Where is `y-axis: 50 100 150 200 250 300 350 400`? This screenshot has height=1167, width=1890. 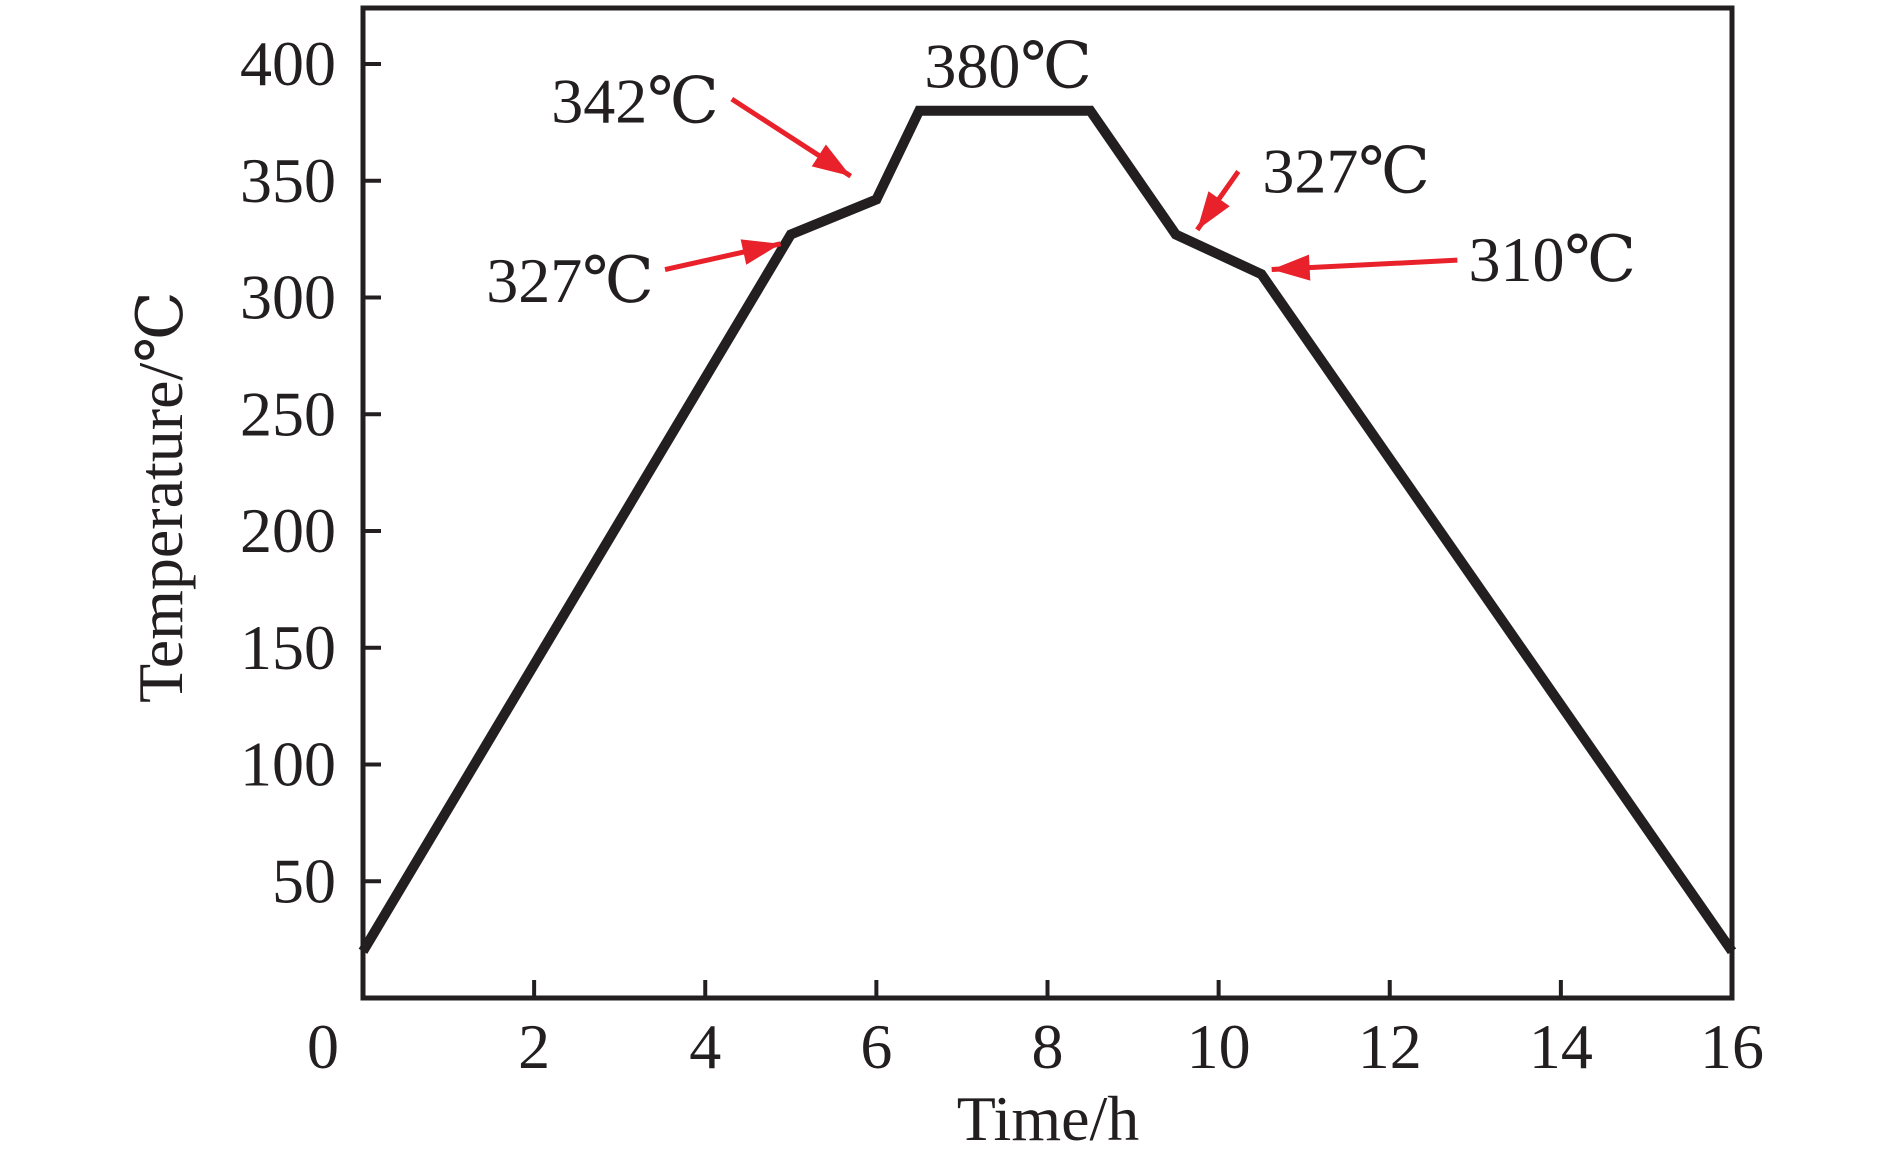
y-axis: 50 100 150 200 250 300 350 400 is located at coordinates (310, 472).